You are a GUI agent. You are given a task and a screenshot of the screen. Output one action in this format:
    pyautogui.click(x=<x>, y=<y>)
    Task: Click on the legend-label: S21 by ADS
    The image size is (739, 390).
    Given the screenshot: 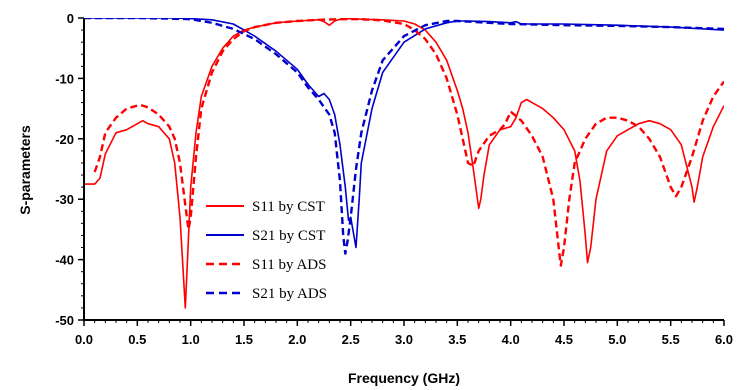 What is the action you would take?
    pyautogui.click(x=289, y=294)
    